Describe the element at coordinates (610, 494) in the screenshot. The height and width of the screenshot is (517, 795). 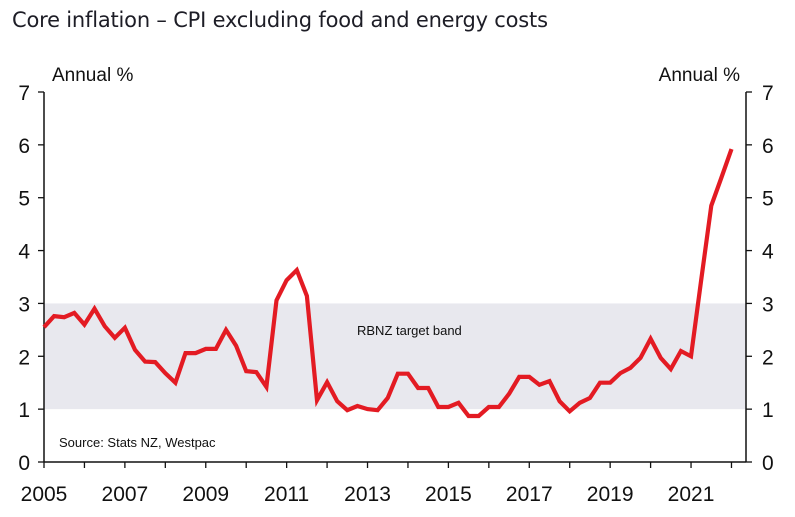
I see `x-tick-label: 2019` at that location.